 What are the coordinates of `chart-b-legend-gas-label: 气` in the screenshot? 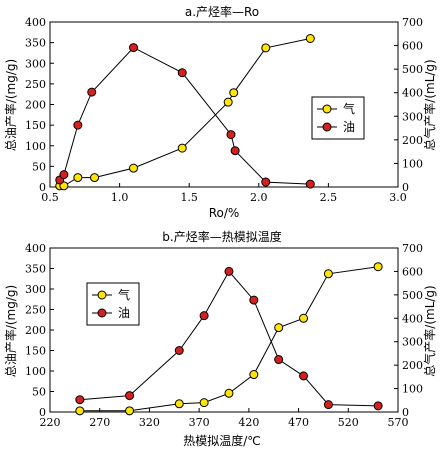 It's located at (124, 294).